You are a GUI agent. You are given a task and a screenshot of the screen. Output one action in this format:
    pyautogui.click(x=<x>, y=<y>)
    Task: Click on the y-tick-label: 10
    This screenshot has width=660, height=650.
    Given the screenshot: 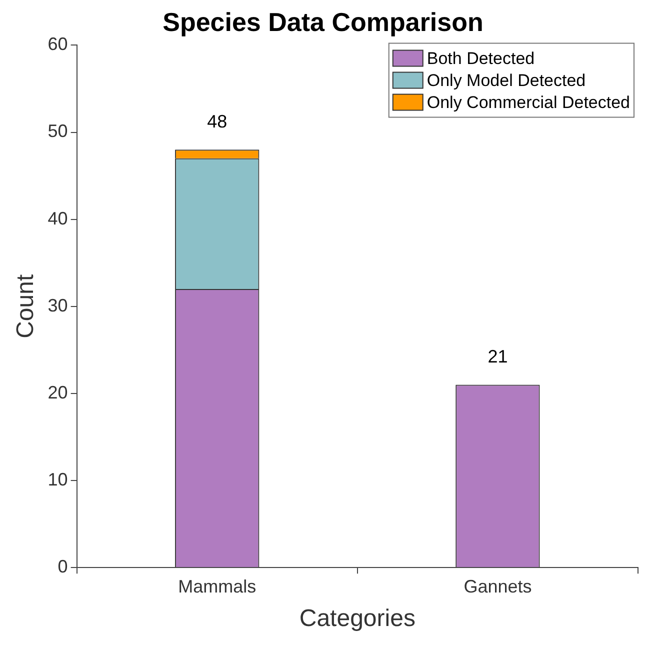 What is the action you would take?
    pyautogui.click(x=58, y=480)
    